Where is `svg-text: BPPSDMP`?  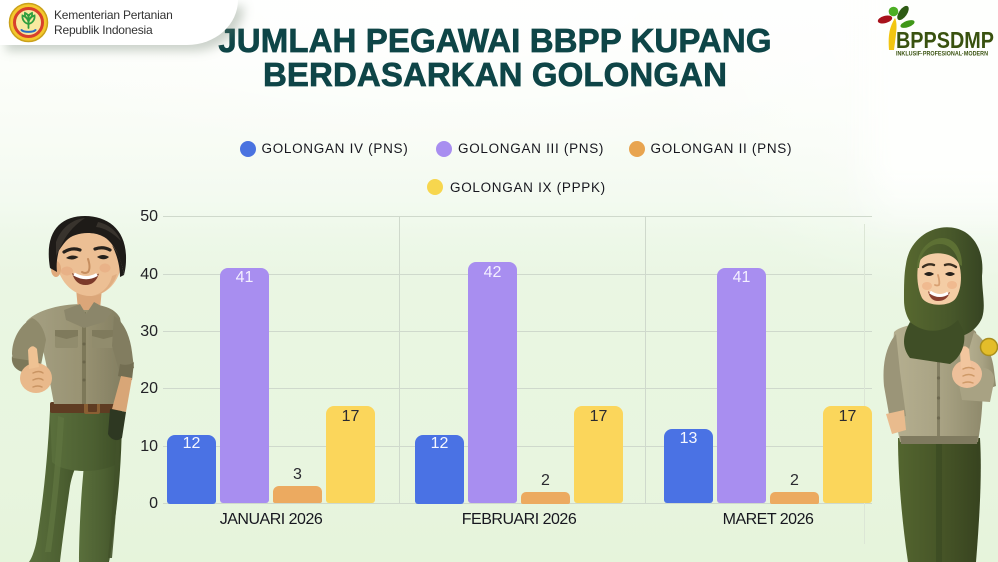 svg-text: BPPSDMP is located at coordinates (945, 40).